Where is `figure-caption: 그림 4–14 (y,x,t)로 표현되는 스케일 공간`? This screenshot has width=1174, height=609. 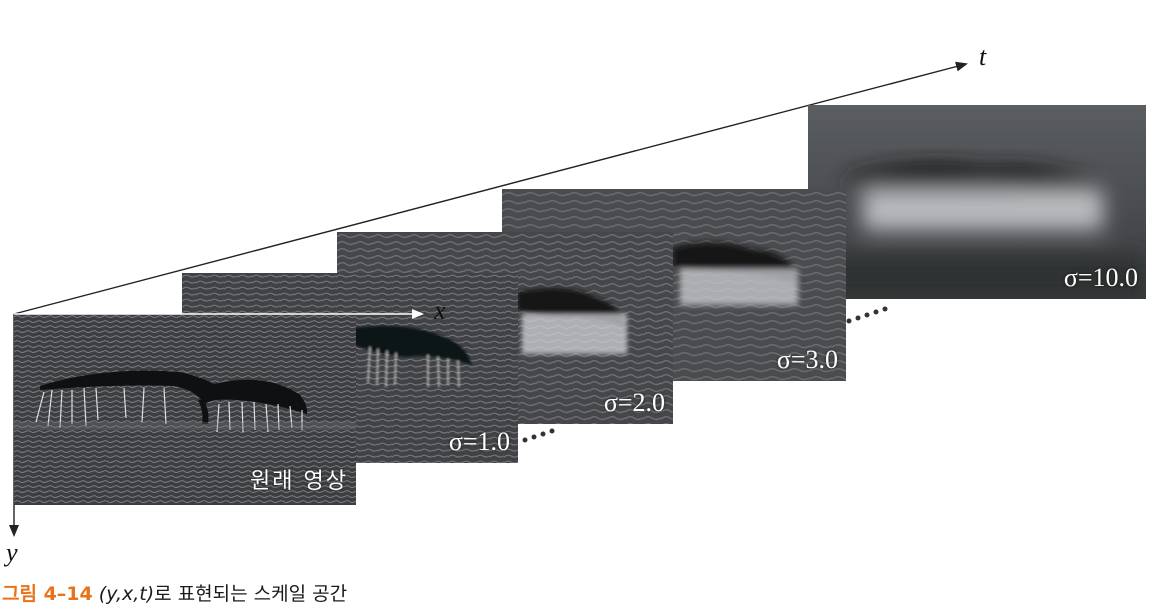 figure-caption: 그림 4–14 (y,x,t)로 표현되는 스케일 공간 is located at coordinates (174, 592).